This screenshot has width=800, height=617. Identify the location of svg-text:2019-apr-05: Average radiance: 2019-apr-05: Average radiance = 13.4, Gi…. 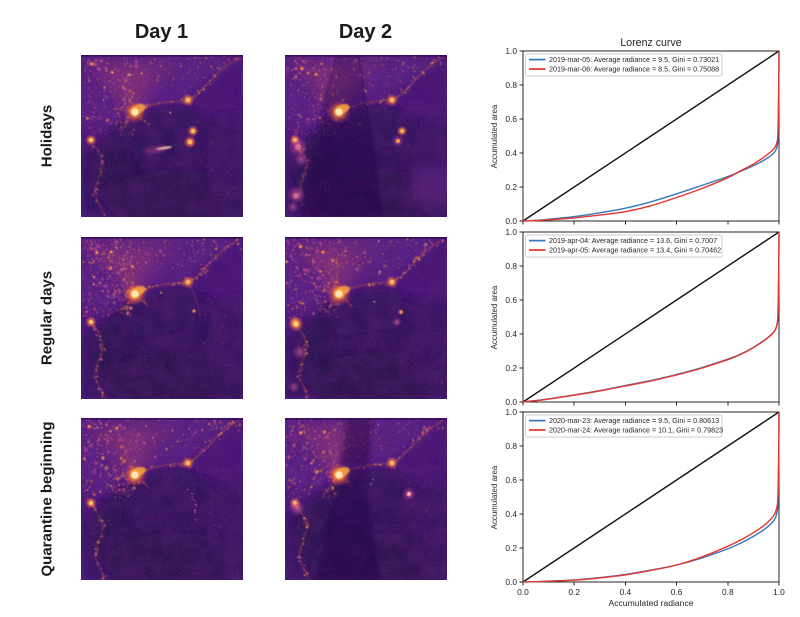
(635, 250).